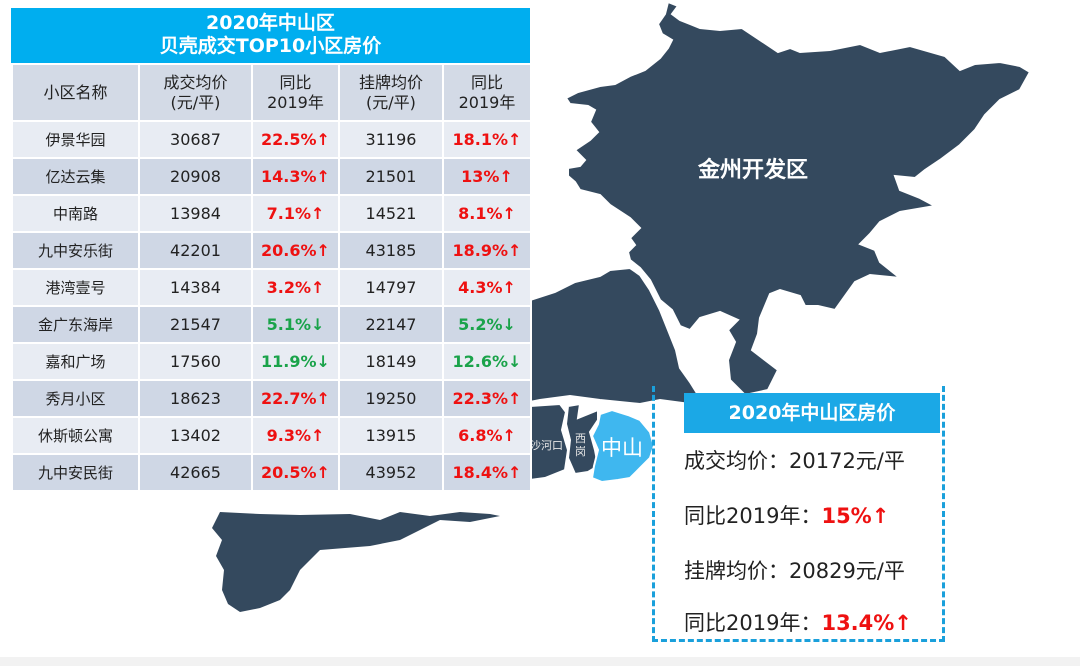 This screenshot has height=666, width=1080. I want to click on table-row: 休斯顿公寓 13402 9.3%↑ 13915 6.8%↑, so click(271, 435).